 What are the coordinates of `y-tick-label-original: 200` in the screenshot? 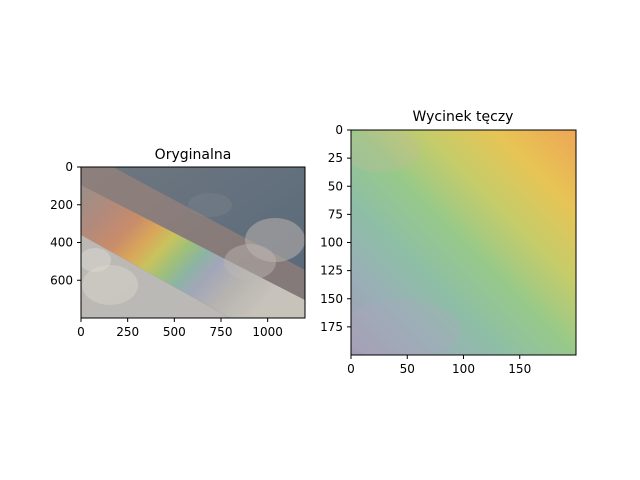 It's located at (61, 205).